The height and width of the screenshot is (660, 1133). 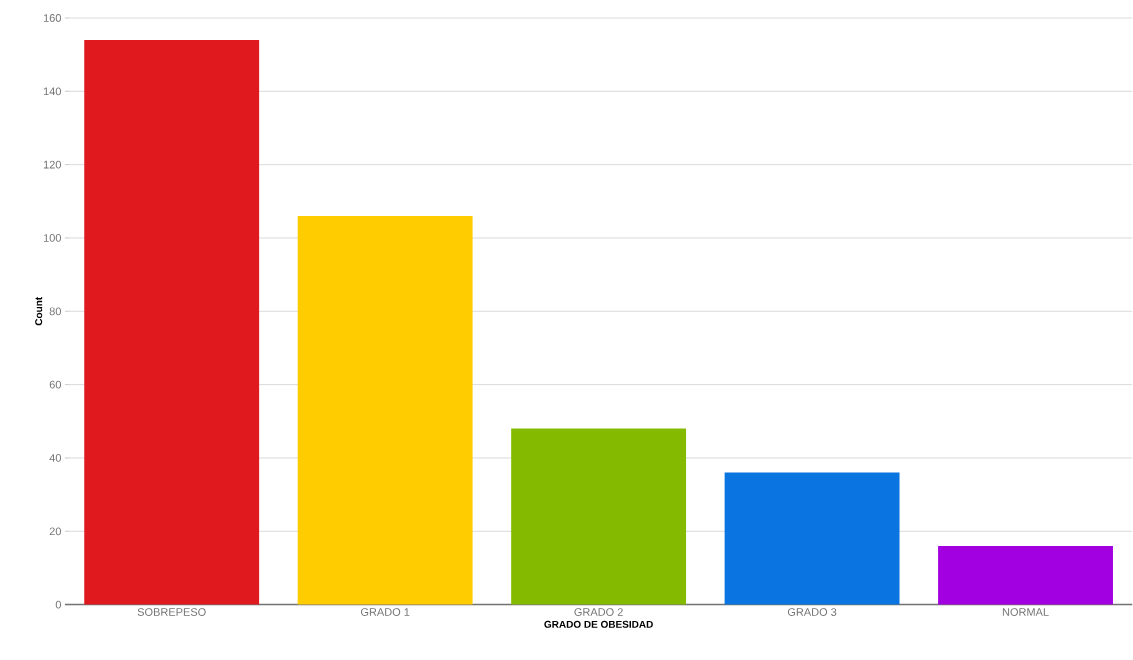 I want to click on y-tick-label: 140, so click(x=52, y=91).